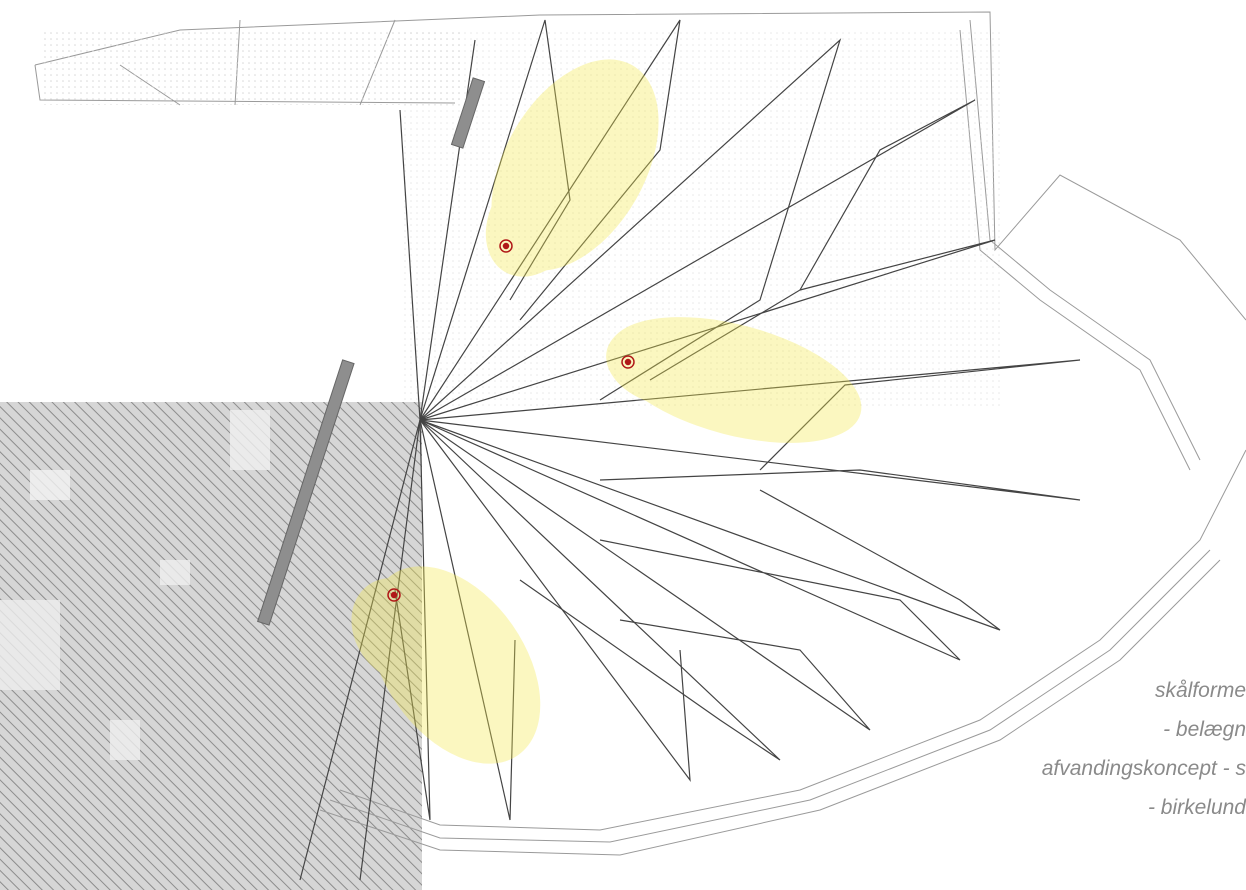 The width and height of the screenshot is (1246, 890). Describe the element at coordinates (511, 420) in the screenshot. I see `markers` at that location.